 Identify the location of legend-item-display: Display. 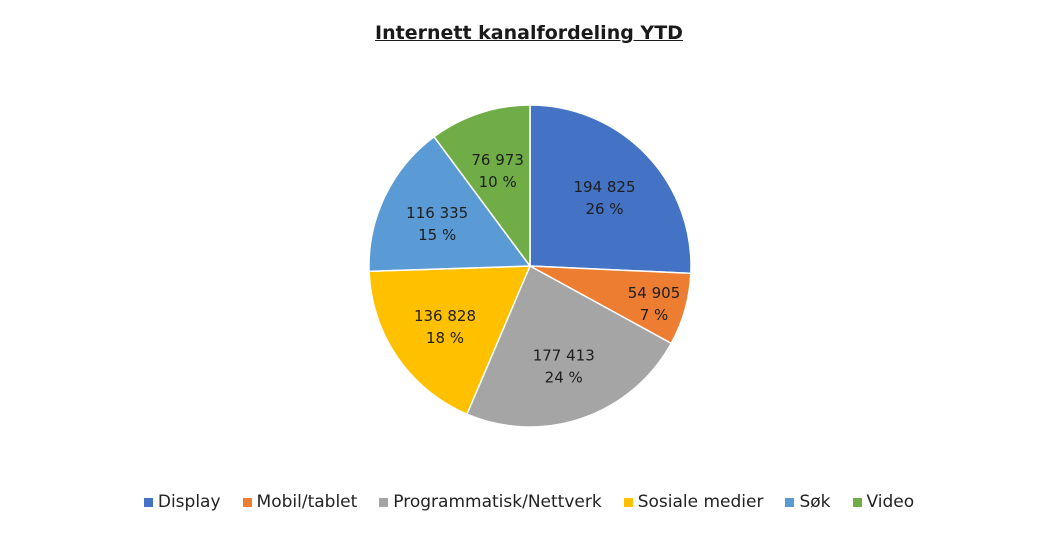
(182, 502).